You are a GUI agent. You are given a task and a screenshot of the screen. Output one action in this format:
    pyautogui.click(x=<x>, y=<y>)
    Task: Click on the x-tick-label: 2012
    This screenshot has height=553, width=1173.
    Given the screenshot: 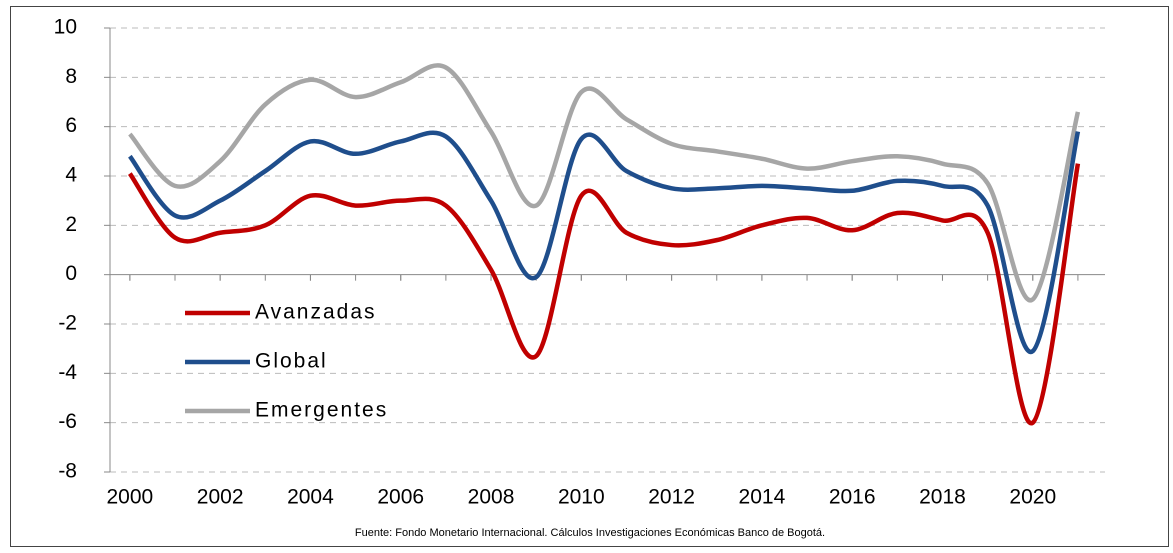 What is the action you would take?
    pyautogui.click(x=671, y=497)
    